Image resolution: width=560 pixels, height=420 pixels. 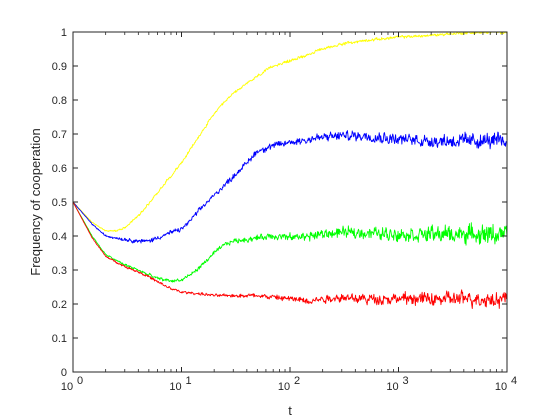 What do you see at coordinates (59, 237) in the screenshot?
I see `y-tick-label: 0.4` at bounding box center [59, 237].